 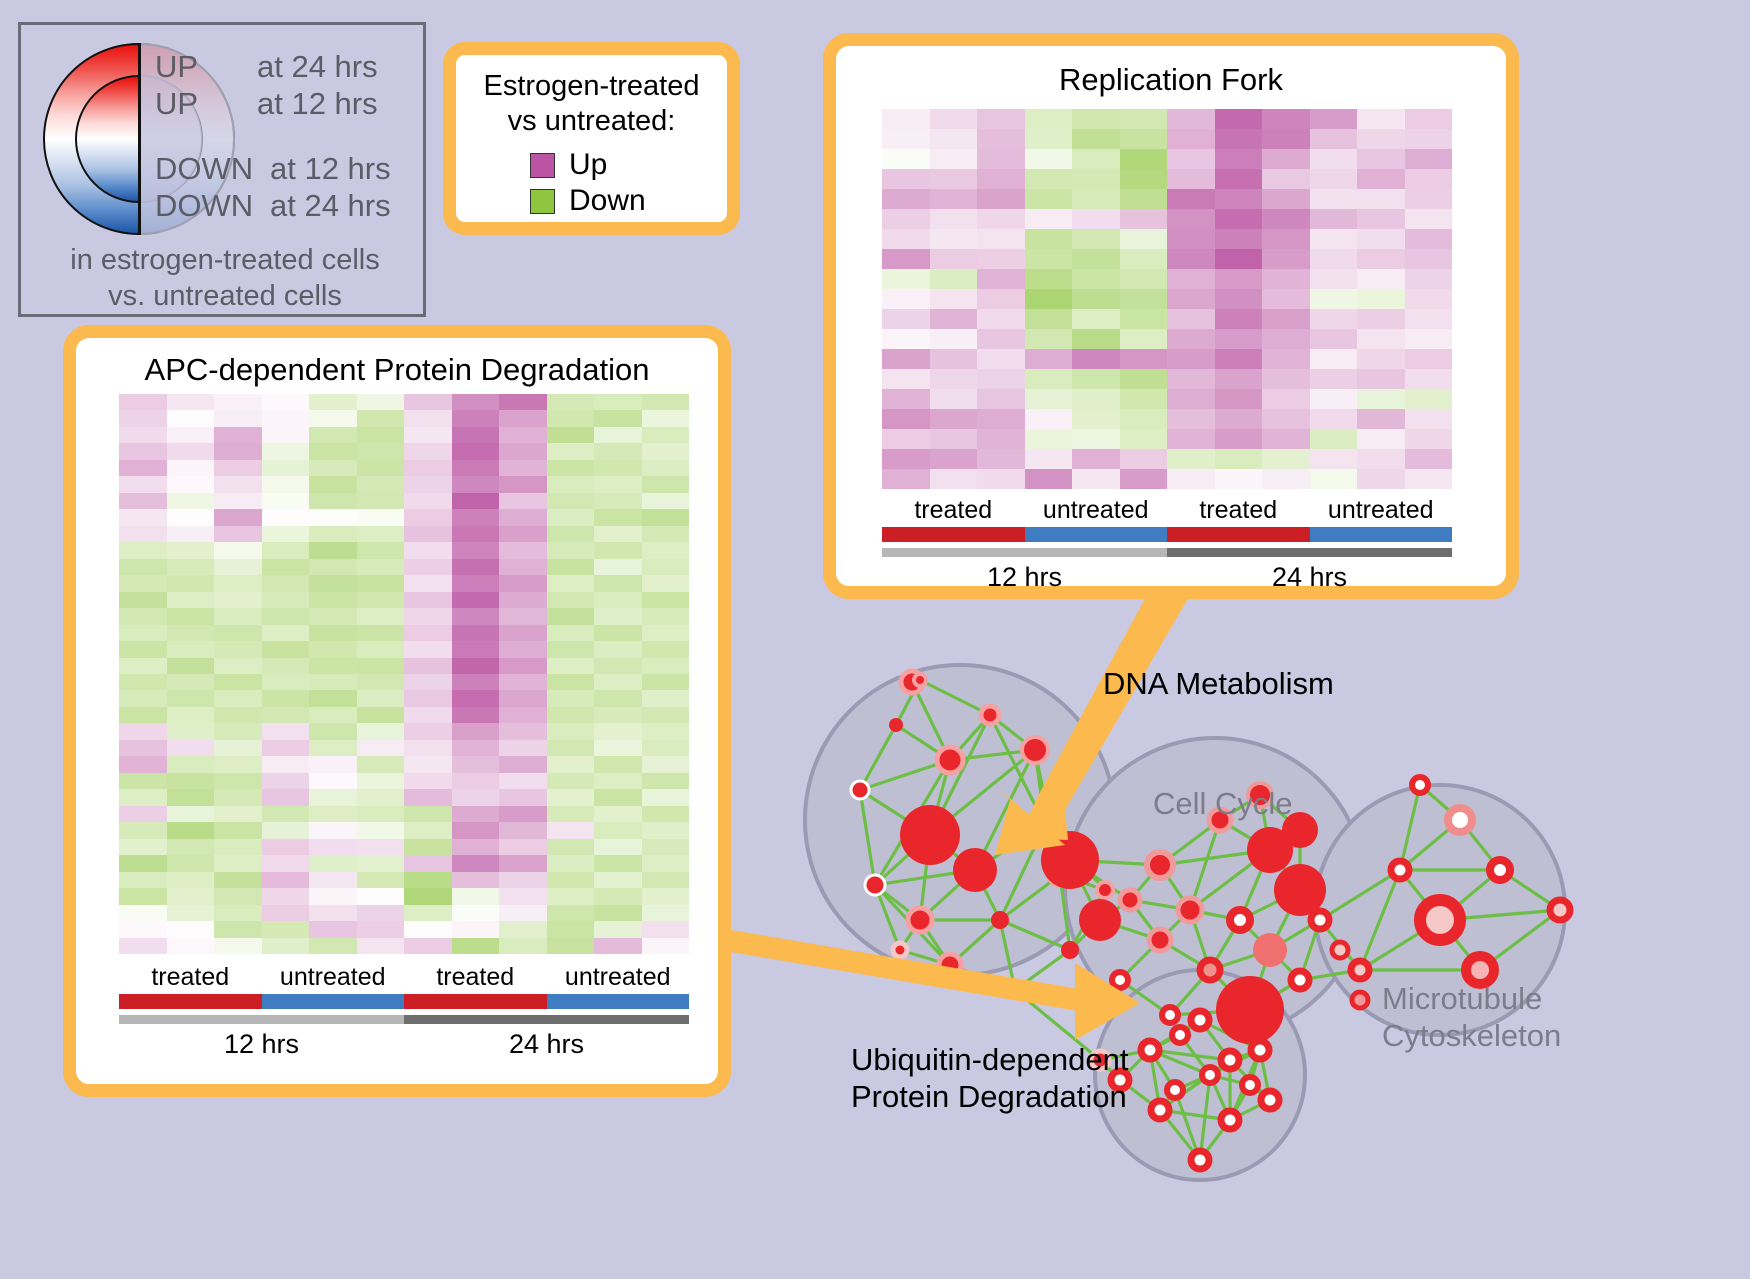 I want to click on condition-label-2: treated, so click(x=475, y=977).